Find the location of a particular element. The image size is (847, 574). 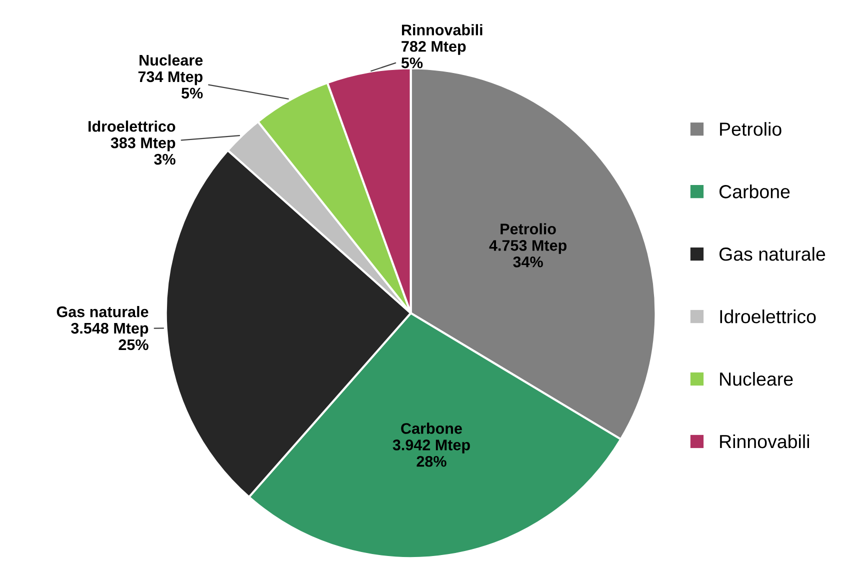

legend-label: Rinnovabili is located at coordinates (764, 441).